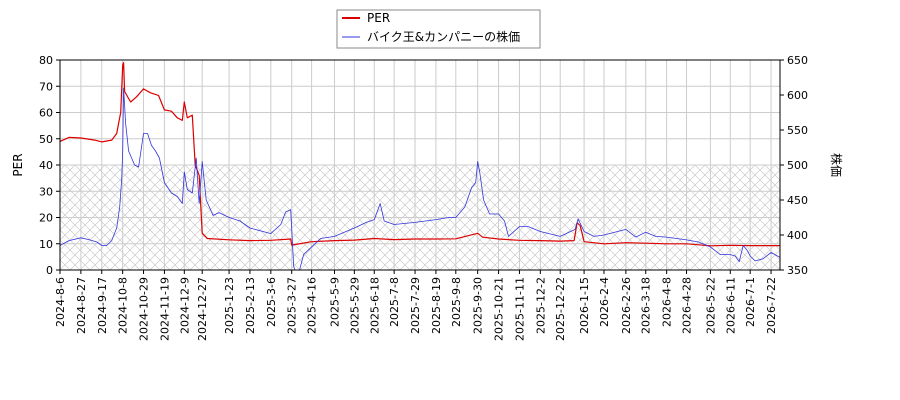 The width and height of the screenshot is (900, 400). Describe the element at coordinates (271, 302) in the screenshot. I see `x-tick-label: 2025-3-6` at that location.